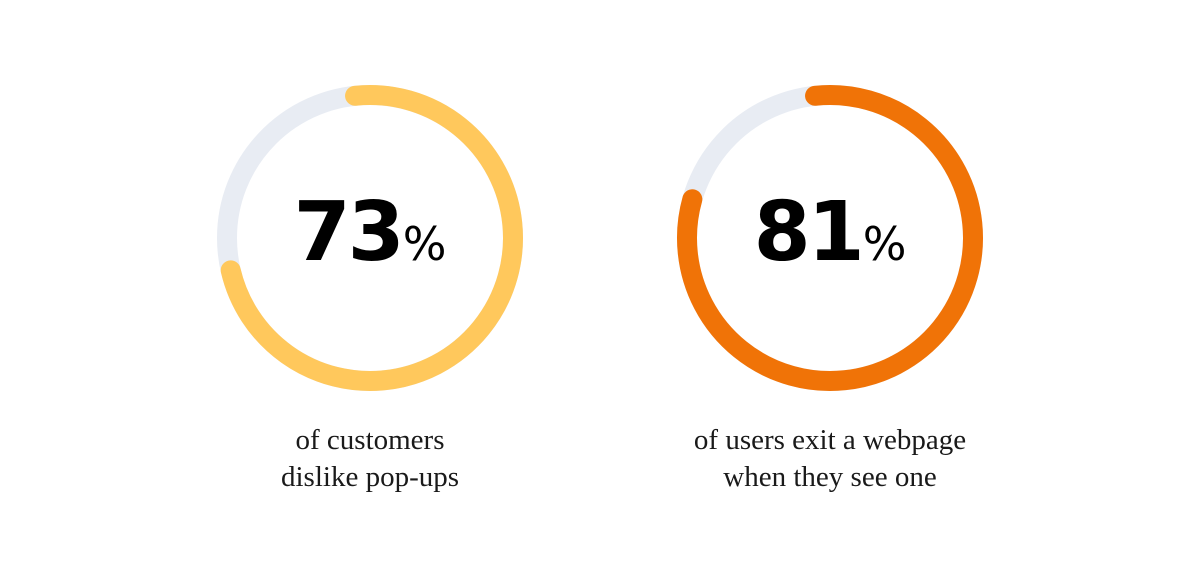 This screenshot has width=1200, height=585. Describe the element at coordinates (830, 440) in the screenshot. I see `stat-caption-line: of users exit a webpage` at that location.